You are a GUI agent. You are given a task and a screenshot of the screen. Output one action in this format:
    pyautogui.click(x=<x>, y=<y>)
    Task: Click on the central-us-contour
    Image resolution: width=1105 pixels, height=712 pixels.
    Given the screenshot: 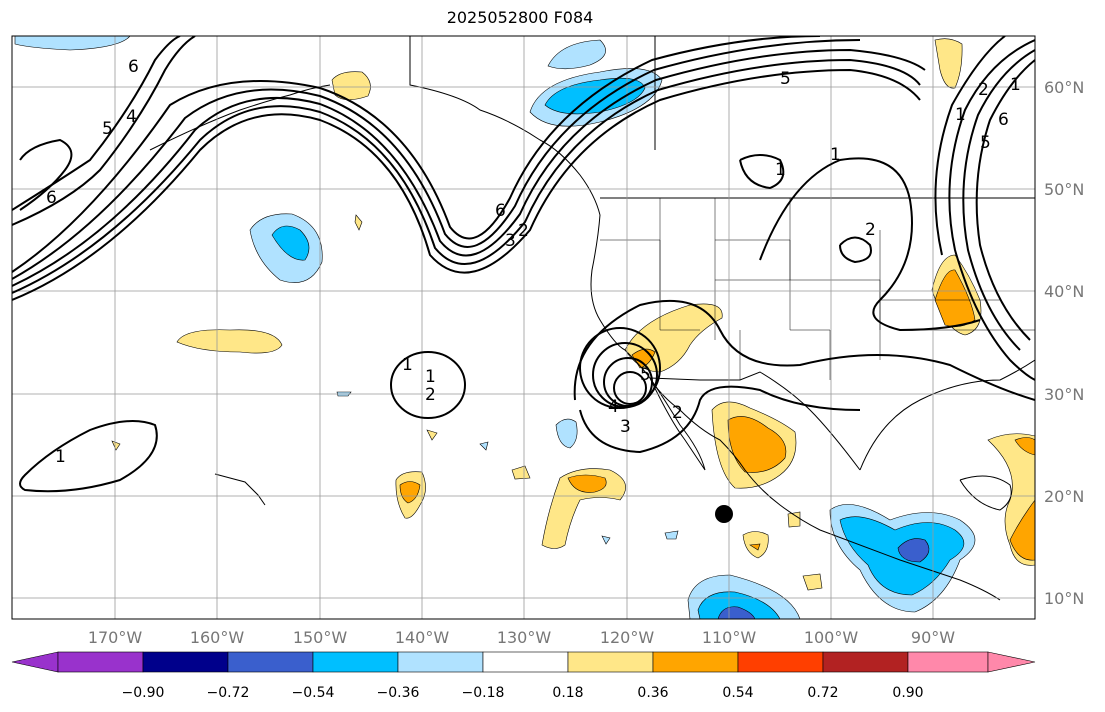 What is the action you would take?
    pyautogui.click(x=855, y=250)
    